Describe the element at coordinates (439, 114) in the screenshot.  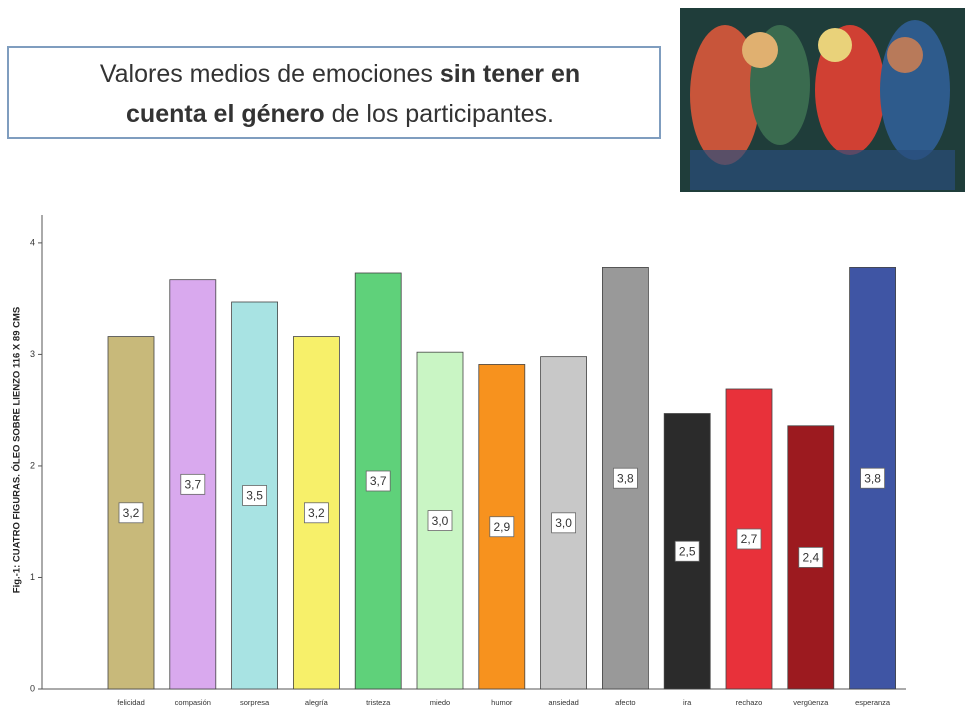
I see `title-part: de los participantes.` at that location.